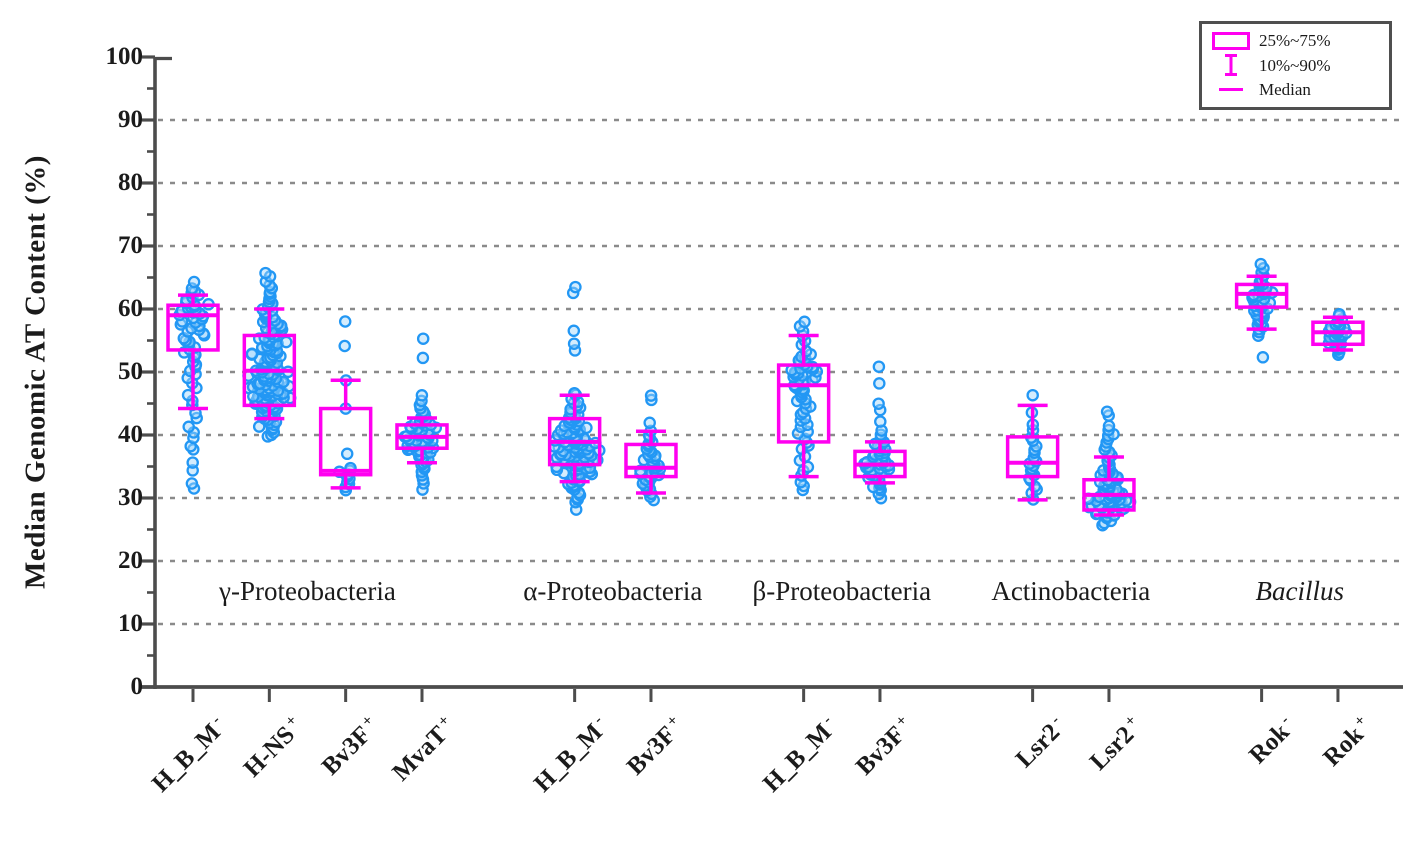 The image size is (1410, 847). Describe the element at coordinates (1285, 89) in the screenshot. I see `legend-label: Median` at that location.